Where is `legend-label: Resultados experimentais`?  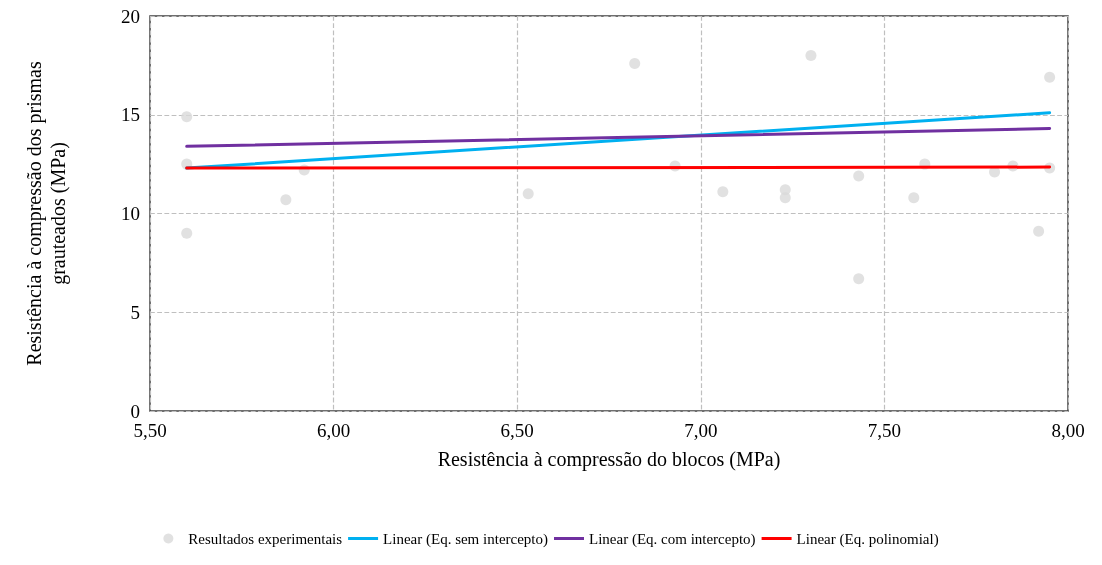 legend-label: Resultados experimentais is located at coordinates (265, 538).